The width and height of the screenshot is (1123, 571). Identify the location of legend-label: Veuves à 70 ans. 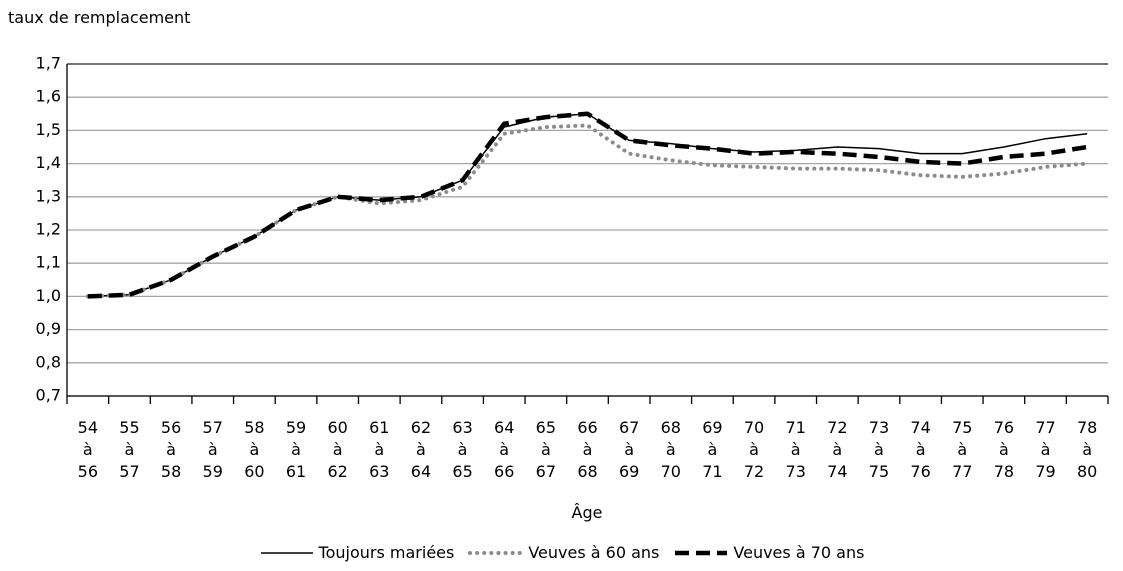
(799, 552).